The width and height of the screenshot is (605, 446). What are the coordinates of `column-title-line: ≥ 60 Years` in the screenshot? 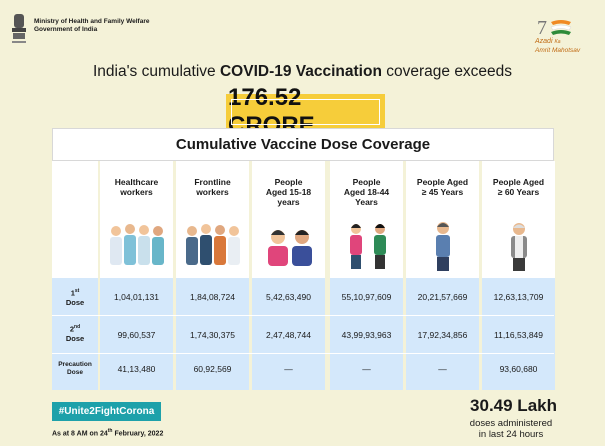 It's located at (518, 192).